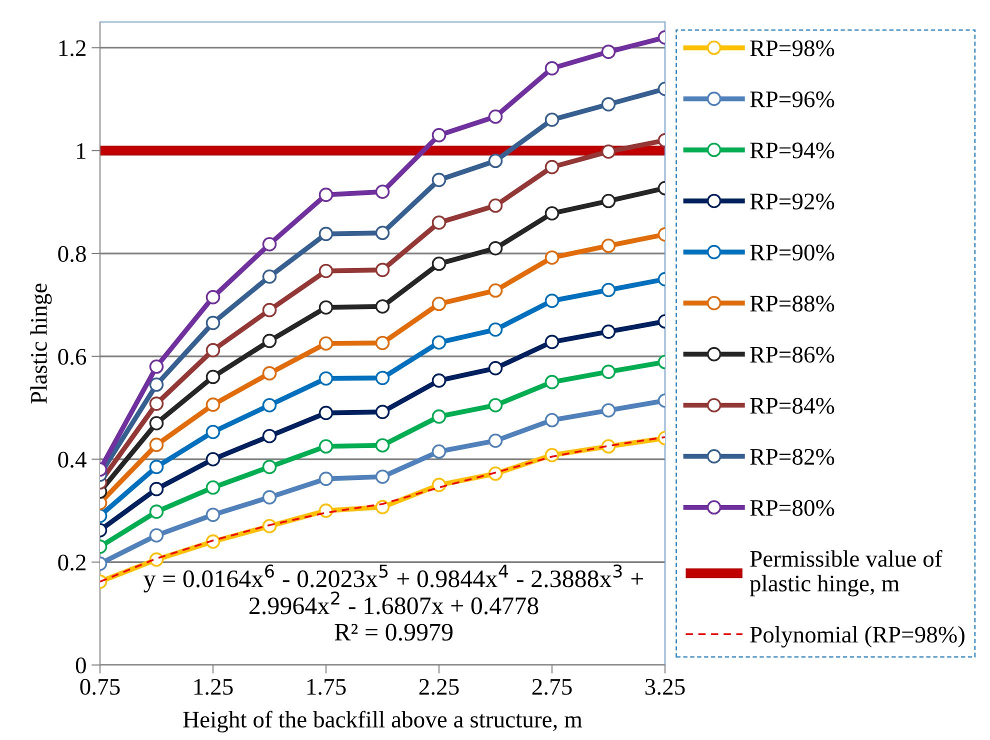 This screenshot has width=990, height=740. I want to click on y-tick-label: 0.4, so click(72, 460).